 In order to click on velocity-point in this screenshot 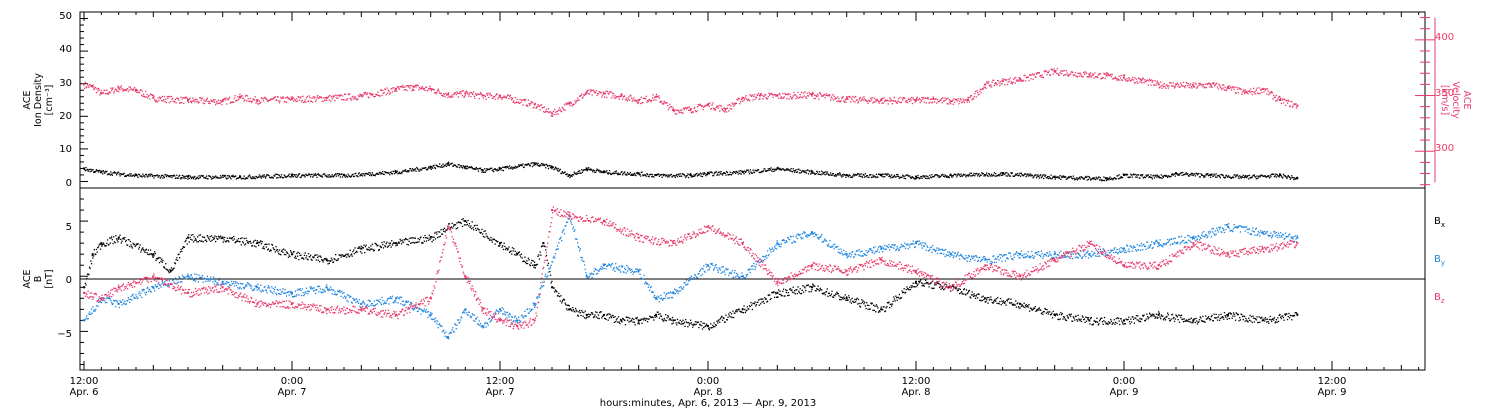, I will do `click(708, 104)`.